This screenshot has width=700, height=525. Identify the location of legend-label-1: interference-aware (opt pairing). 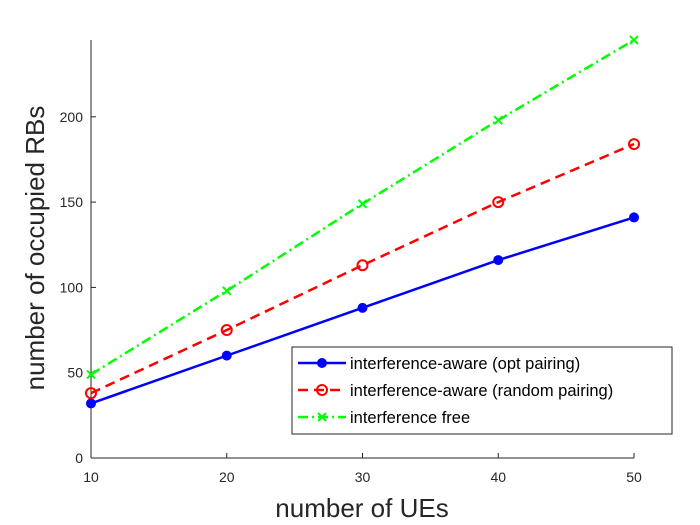
(465, 364).